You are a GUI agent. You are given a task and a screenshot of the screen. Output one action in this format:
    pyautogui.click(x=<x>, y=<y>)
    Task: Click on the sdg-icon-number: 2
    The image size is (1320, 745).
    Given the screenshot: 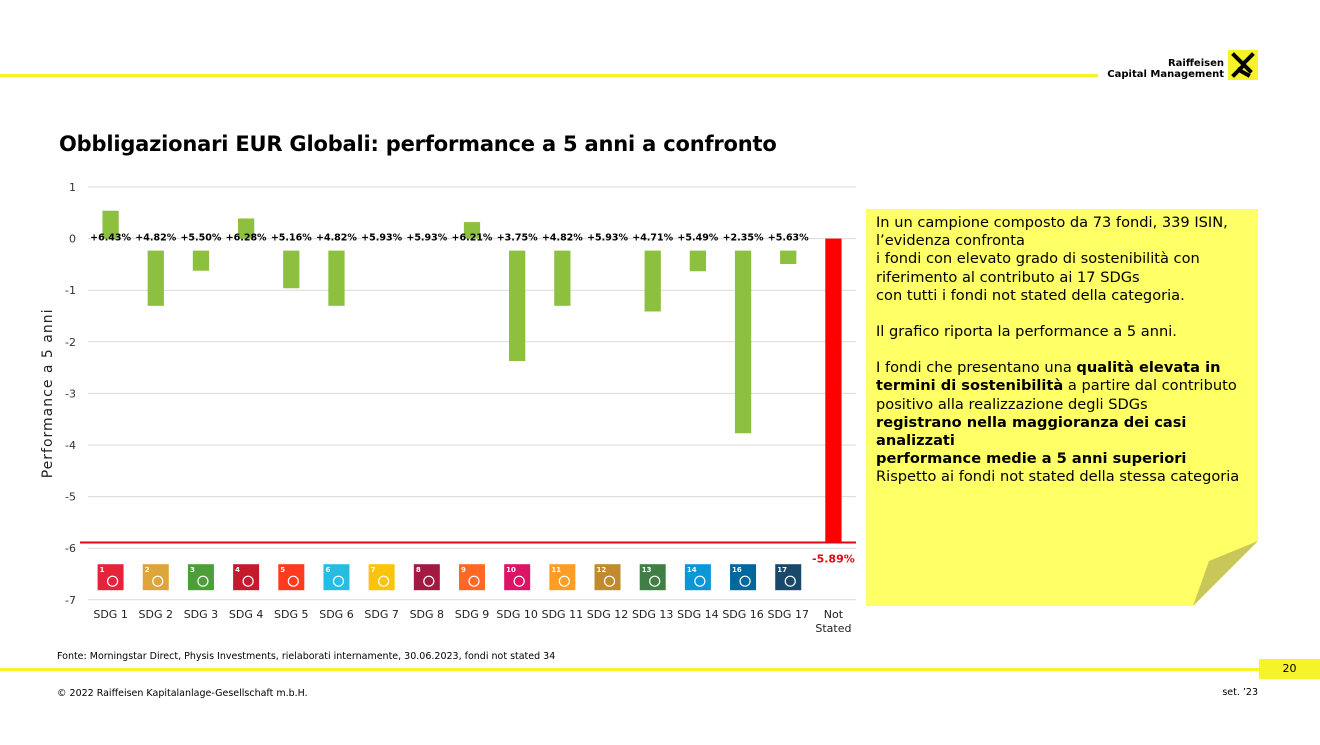 What is the action you would take?
    pyautogui.click(x=147, y=570)
    